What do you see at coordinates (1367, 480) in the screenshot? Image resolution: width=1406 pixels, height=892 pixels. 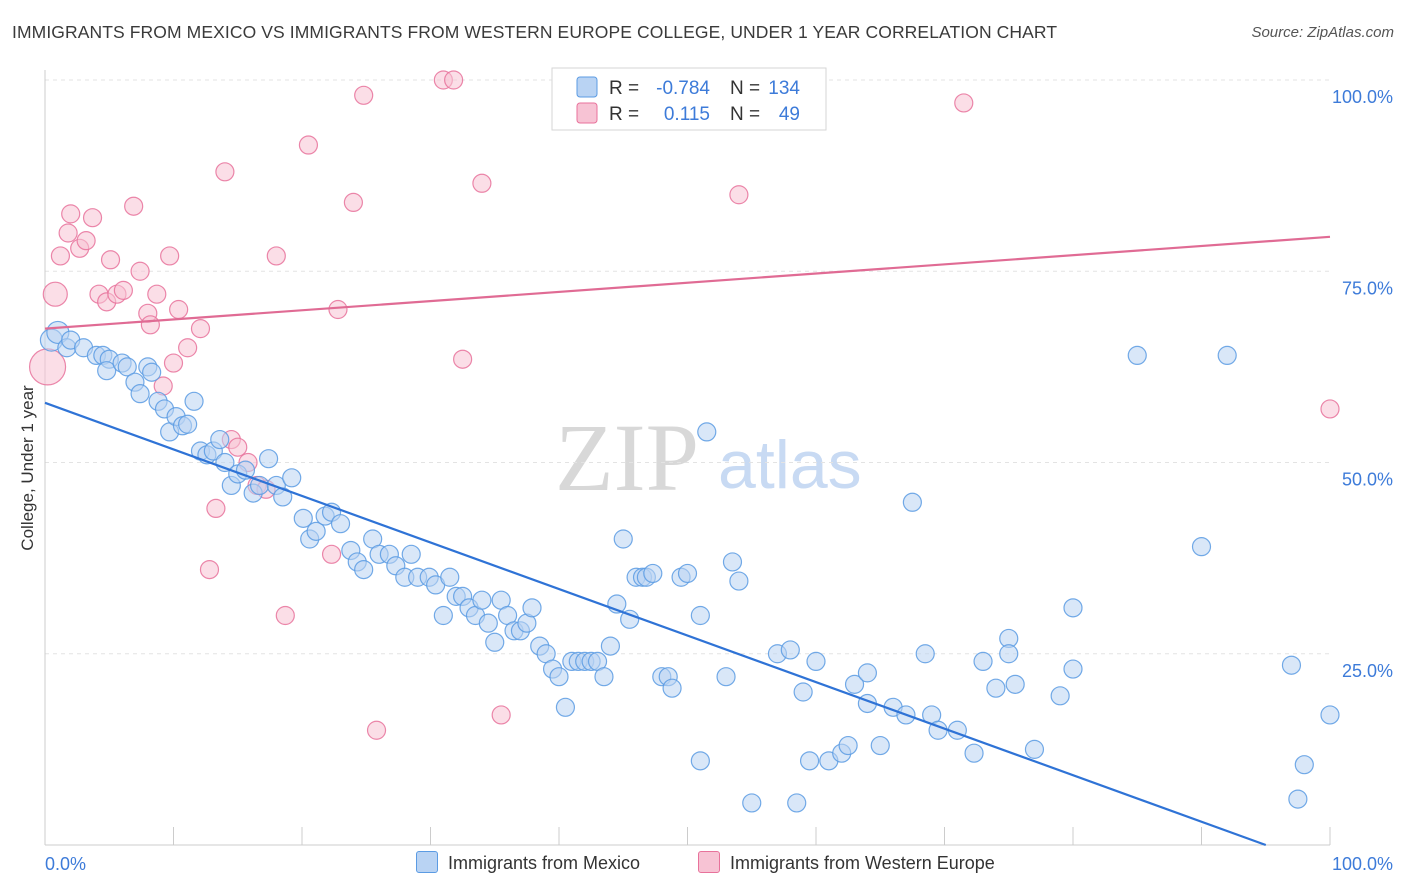 I see `y-tick-label-2: 50.0%` at bounding box center [1367, 480].